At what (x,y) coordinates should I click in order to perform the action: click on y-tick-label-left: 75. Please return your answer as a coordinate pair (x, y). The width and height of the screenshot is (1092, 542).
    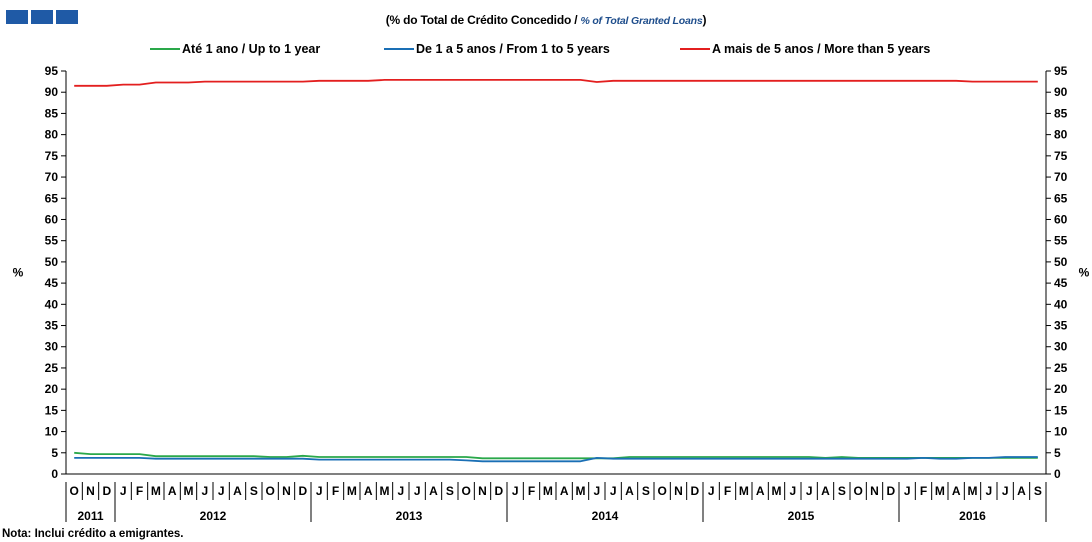
    Looking at the image, I should click on (52, 156).